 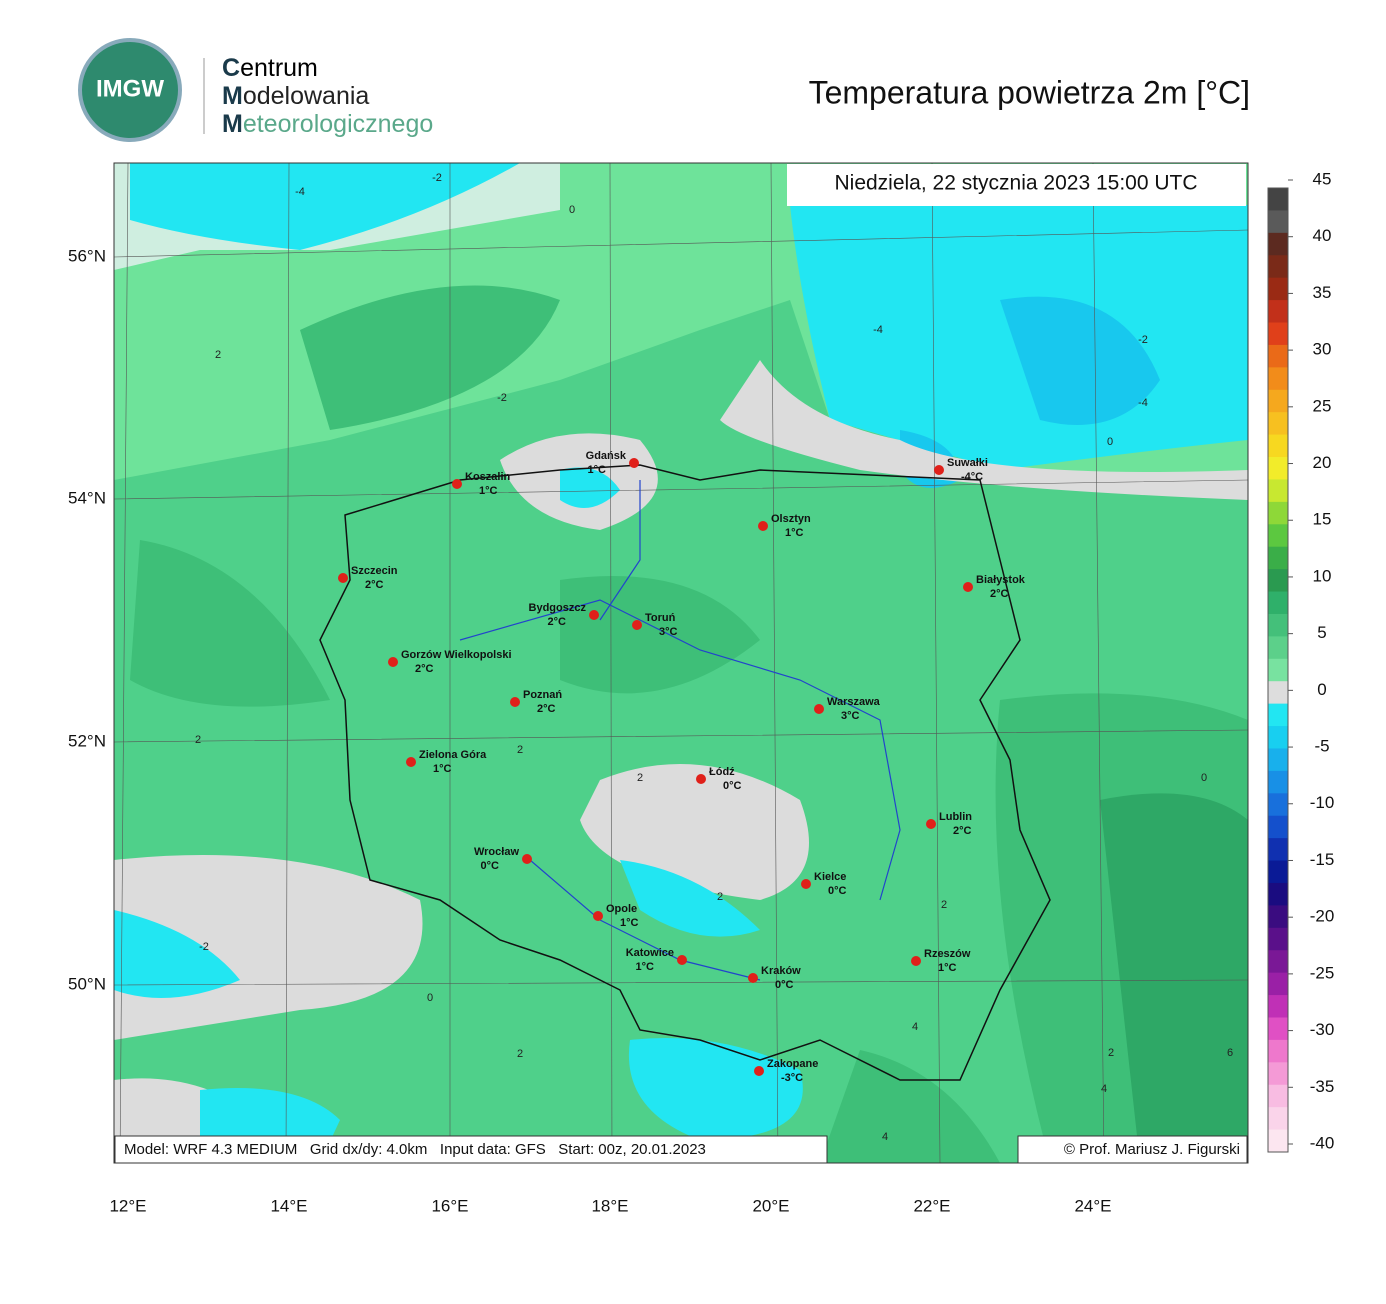 I want to click on city-name: Suwałki, so click(x=967, y=463).